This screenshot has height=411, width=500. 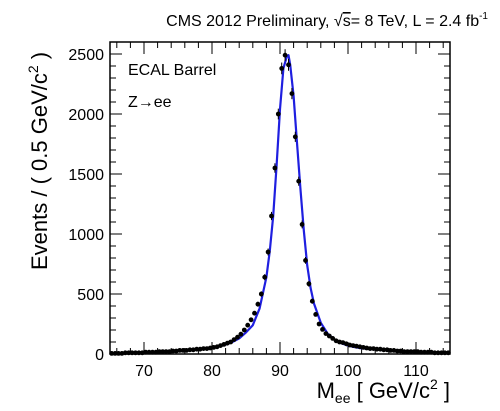 I want to click on y-axis-label-superscript: 2, so click(x=33, y=69).